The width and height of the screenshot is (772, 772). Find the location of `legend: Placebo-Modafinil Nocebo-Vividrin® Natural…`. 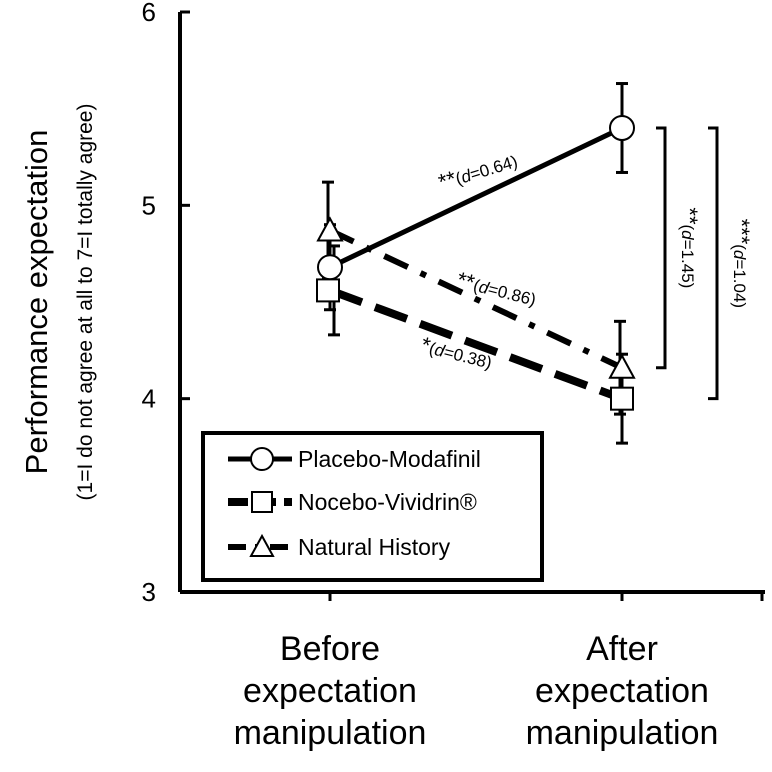

legend: Placebo-Modafinil Nocebo-Vividrin® Natural… is located at coordinates (372, 506).